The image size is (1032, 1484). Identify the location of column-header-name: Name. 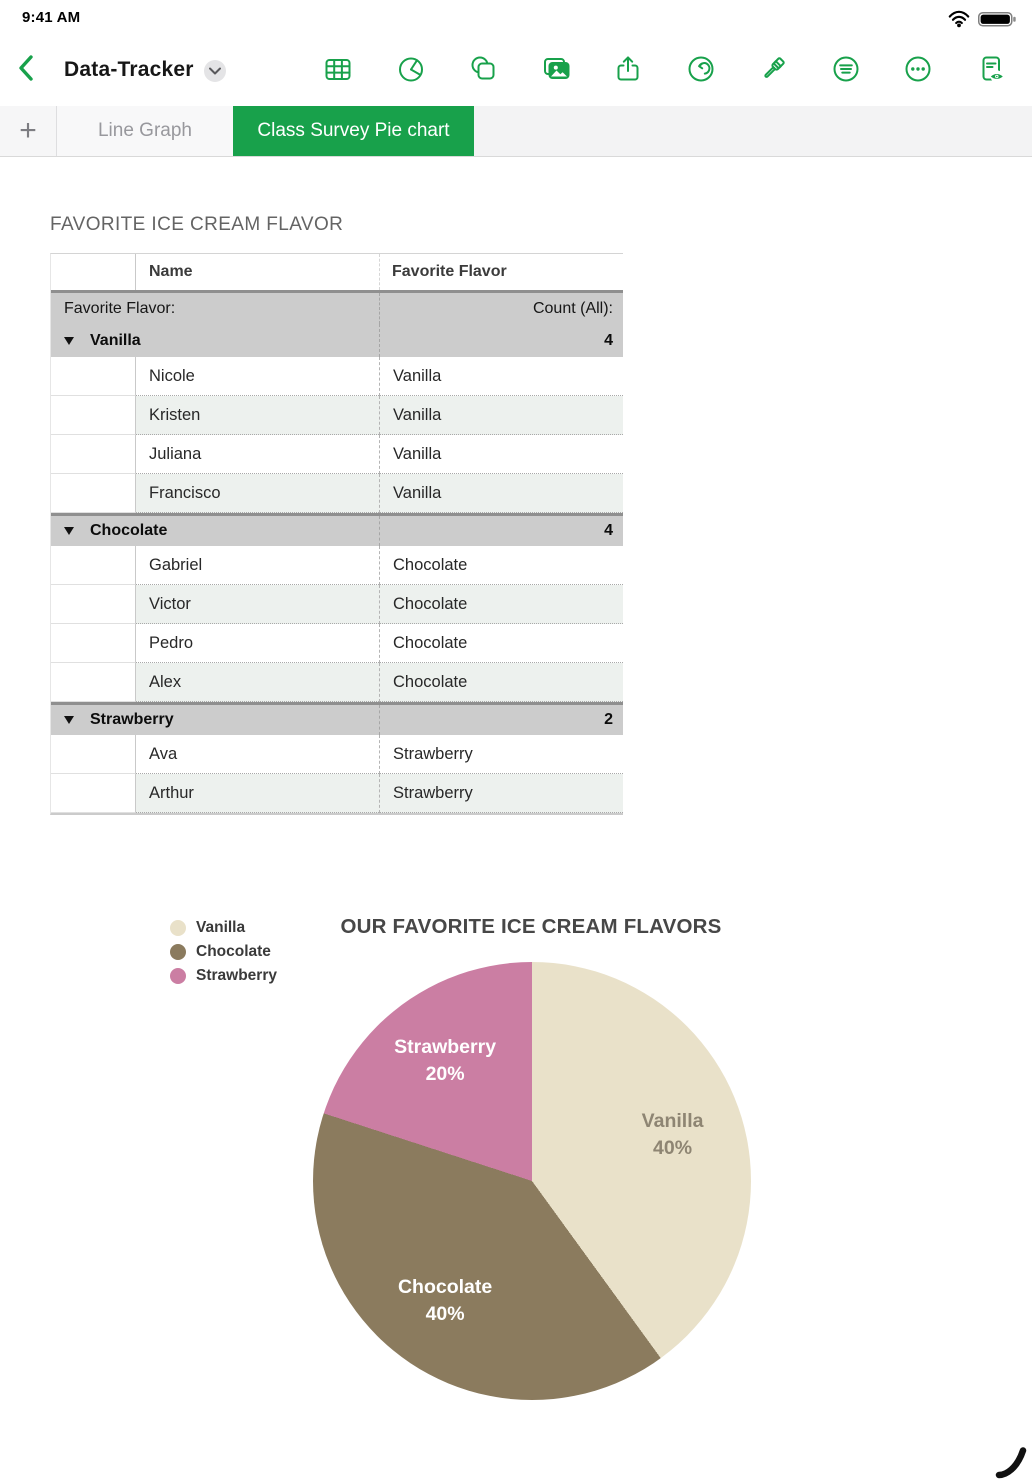
(171, 271).